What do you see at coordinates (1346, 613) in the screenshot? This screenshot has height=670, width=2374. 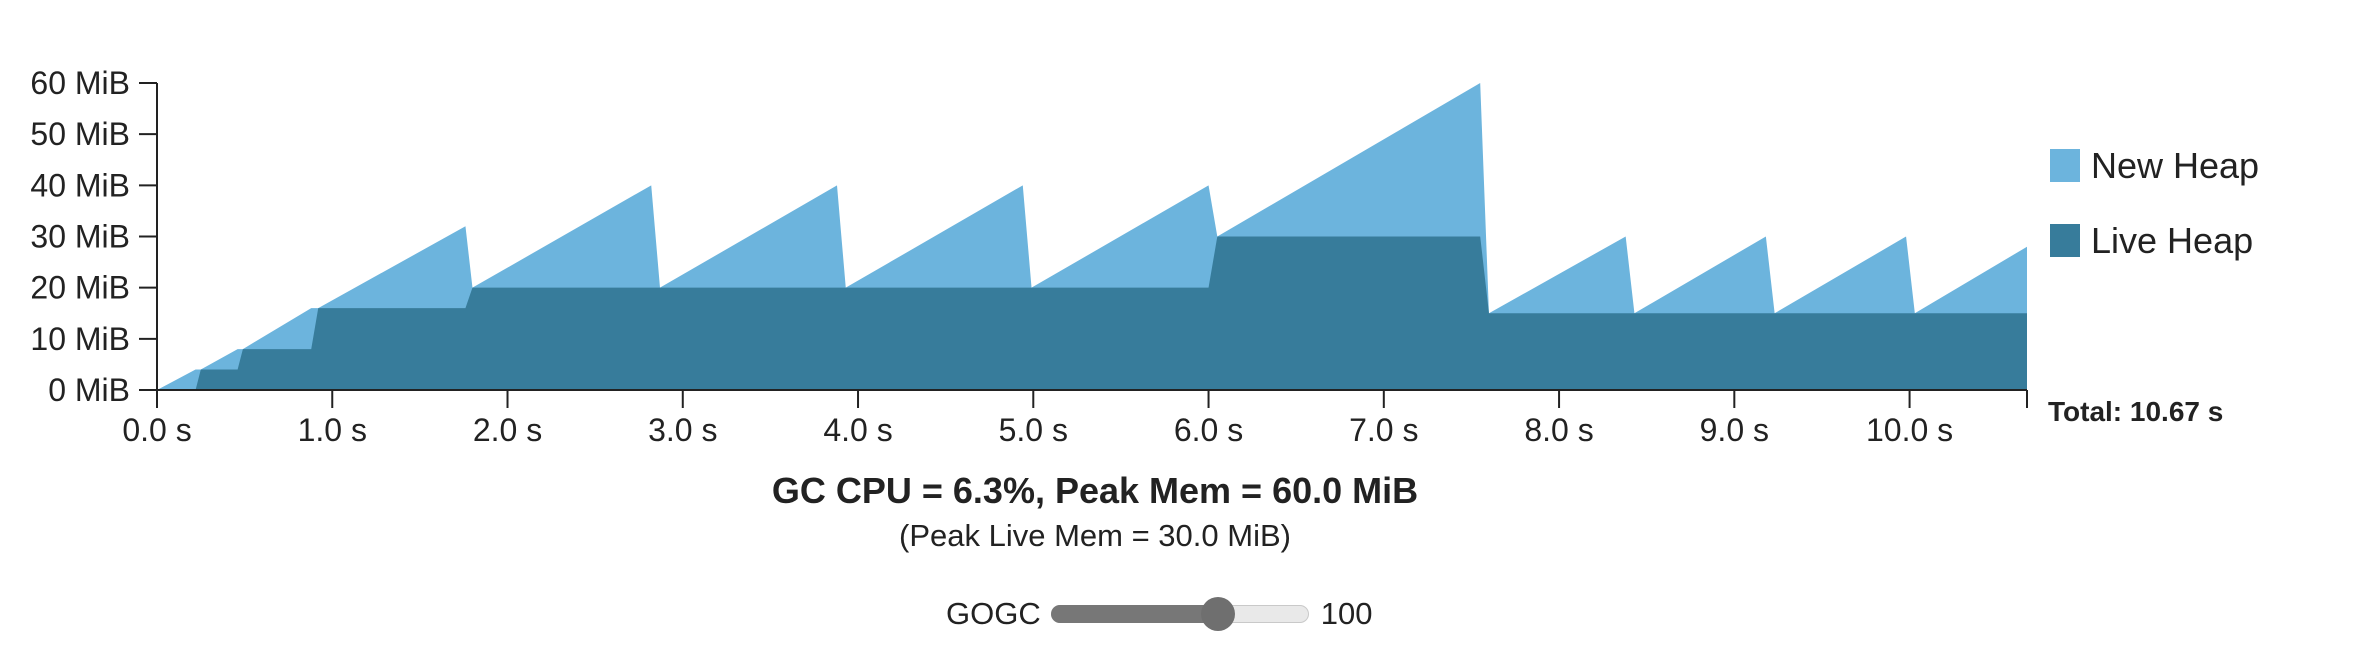 I see `gogc-value: 100` at bounding box center [1346, 613].